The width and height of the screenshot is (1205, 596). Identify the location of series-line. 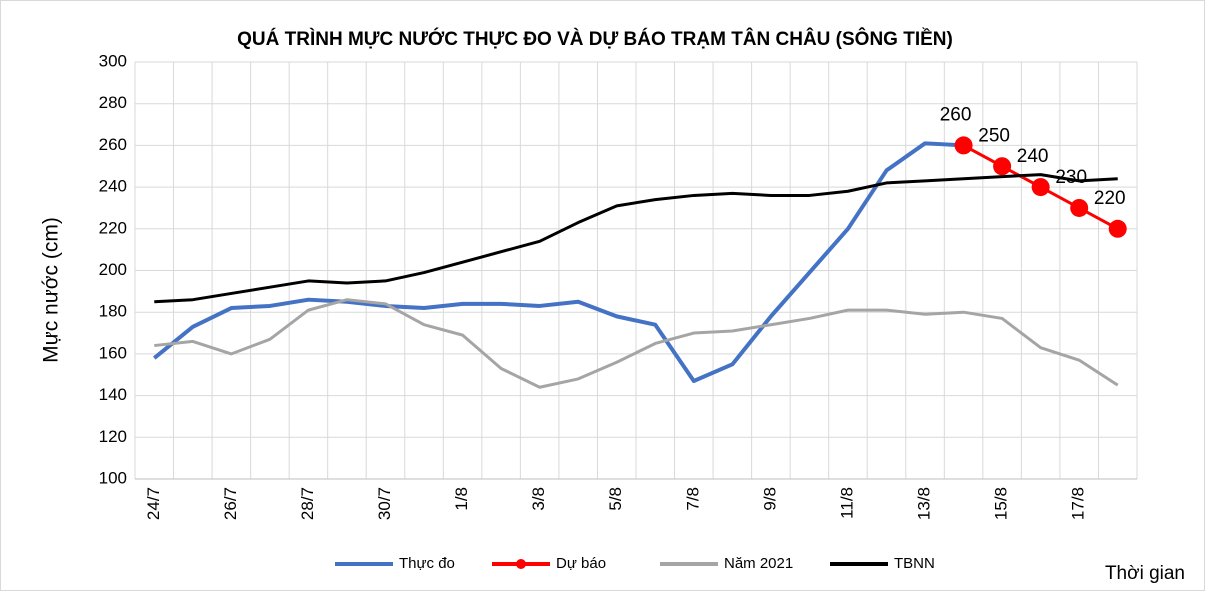
(636, 343).